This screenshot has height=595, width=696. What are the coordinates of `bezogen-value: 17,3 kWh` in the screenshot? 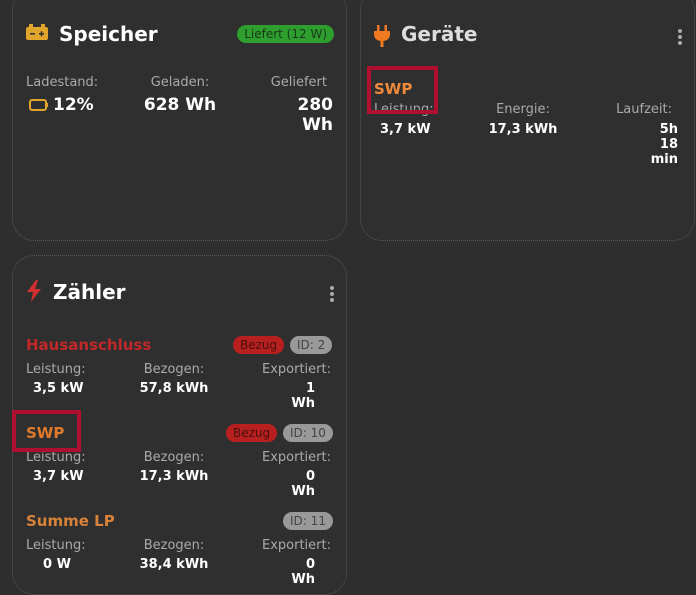 It's located at (174, 476).